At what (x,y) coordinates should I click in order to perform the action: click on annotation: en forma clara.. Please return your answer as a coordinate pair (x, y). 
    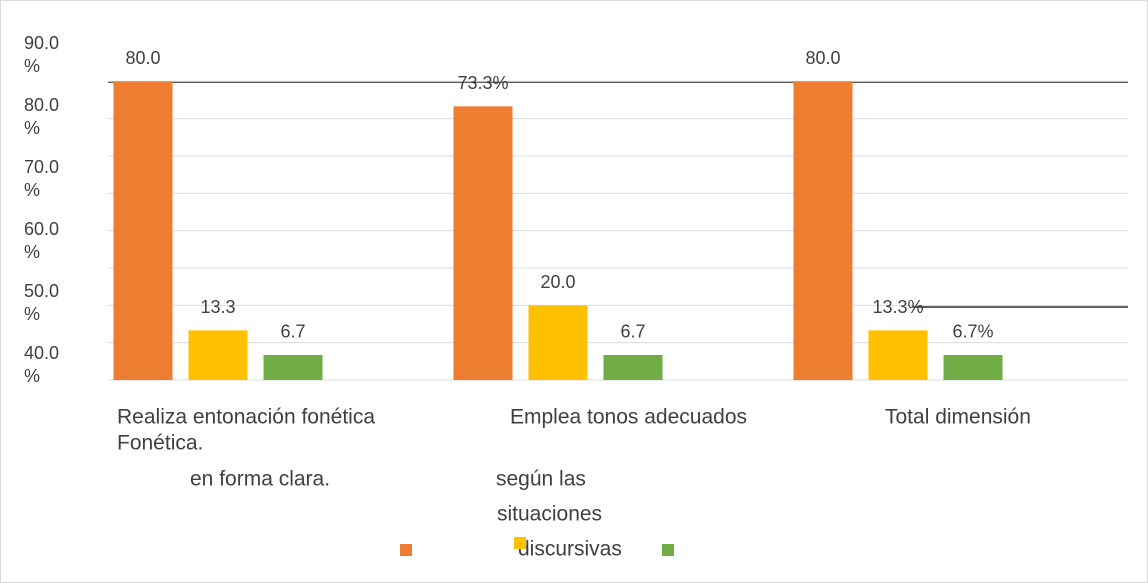
    Looking at the image, I should click on (260, 479).